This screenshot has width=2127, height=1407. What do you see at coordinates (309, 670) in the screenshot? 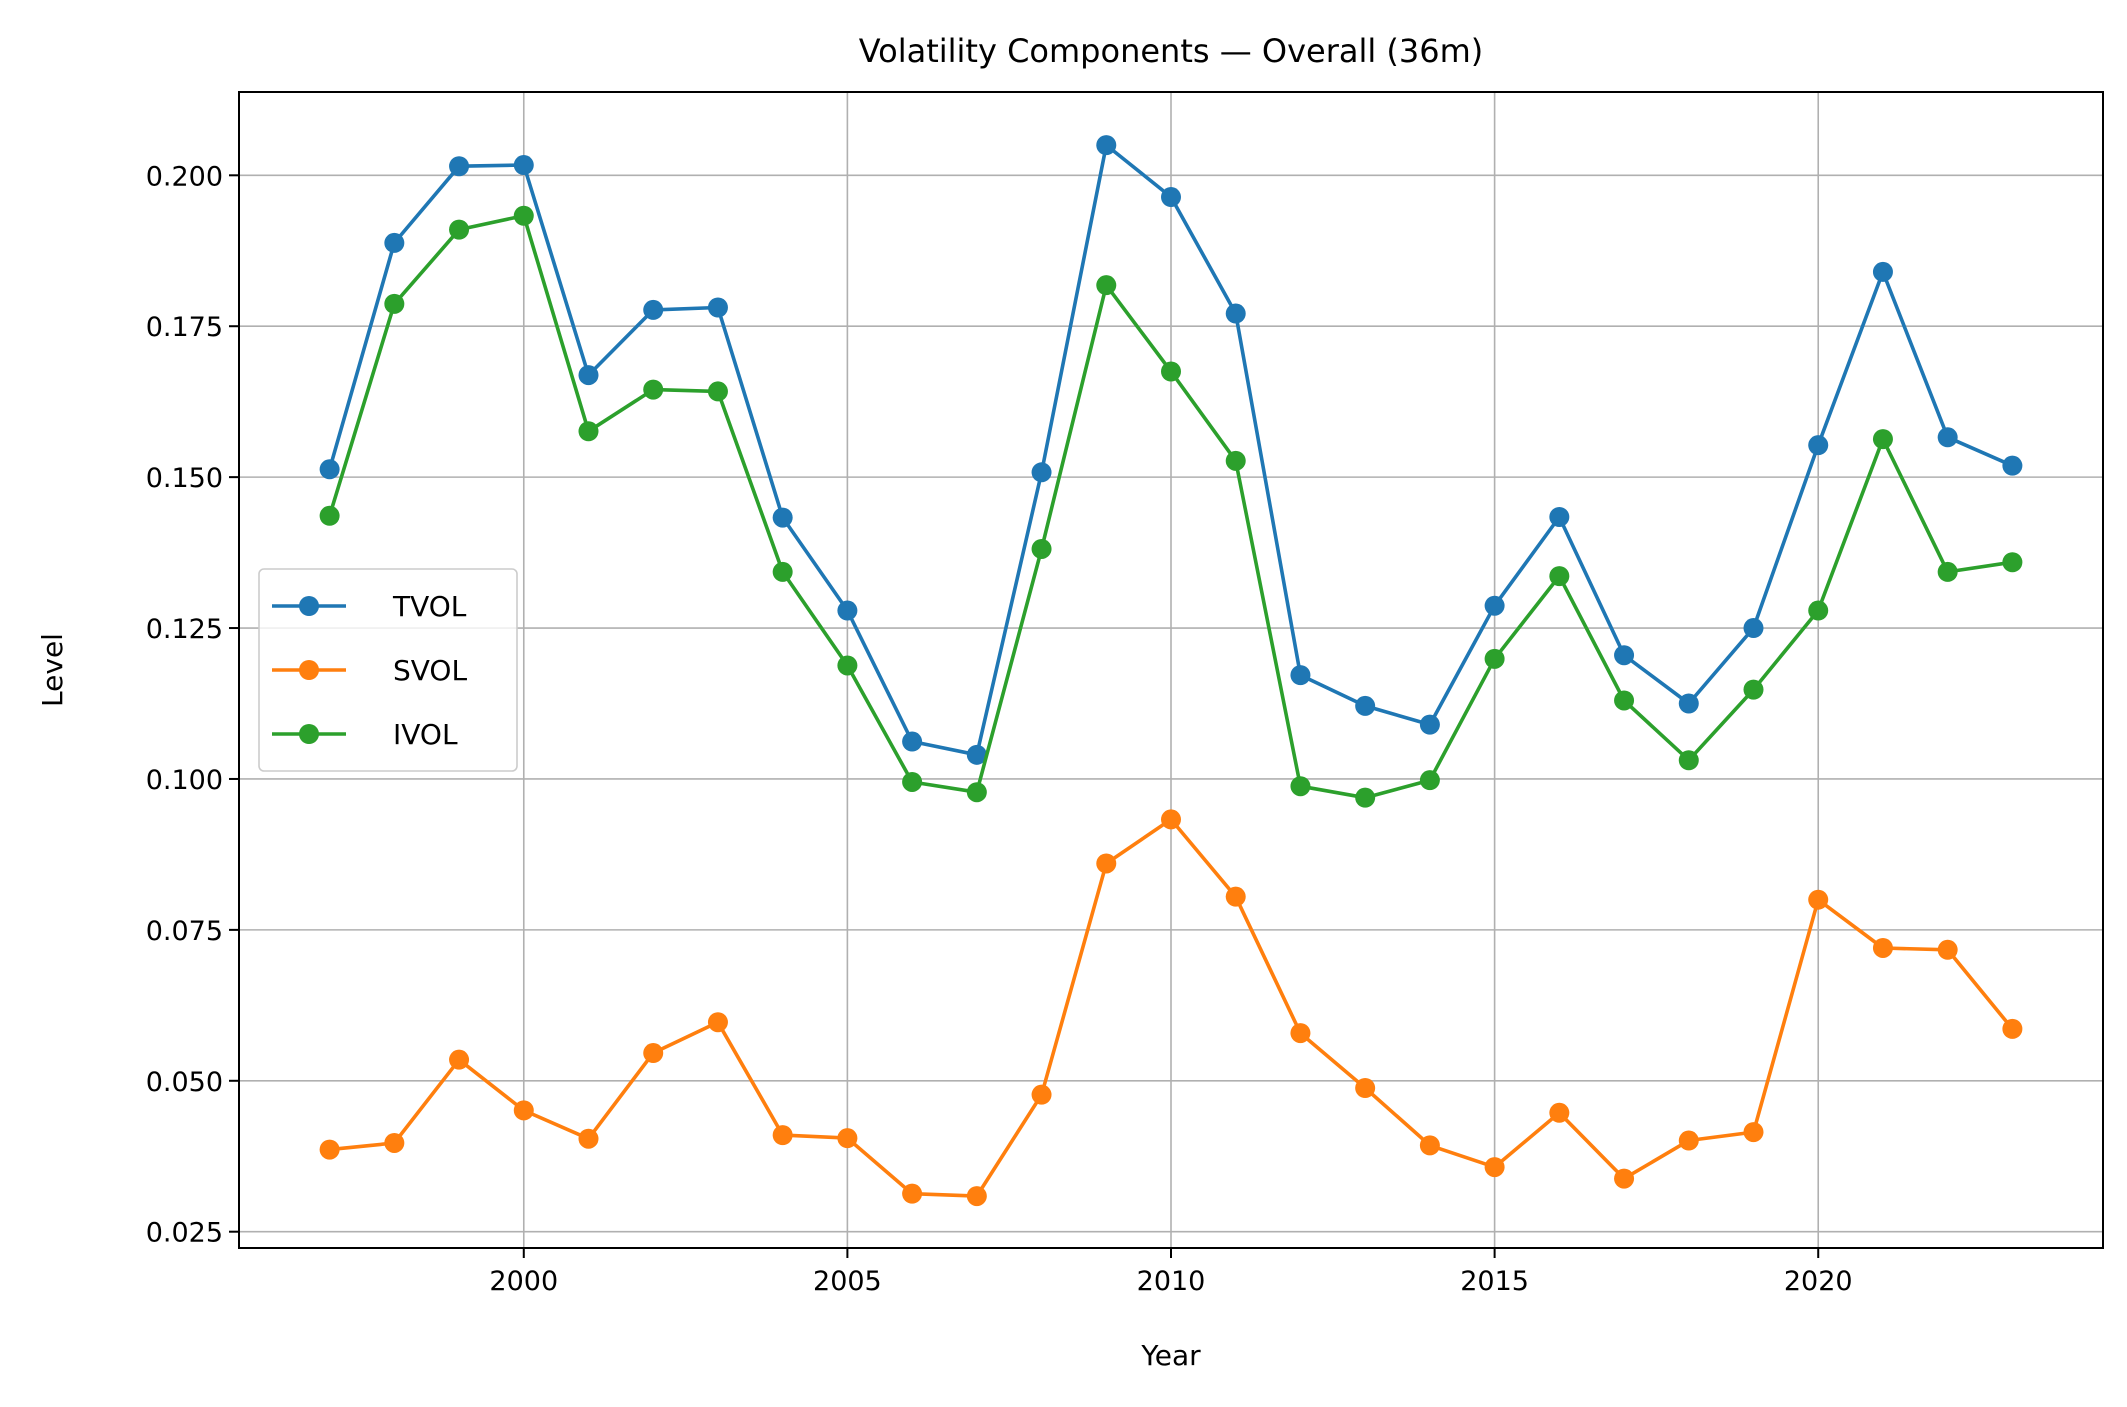
I see `legend-marker-svol` at bounding box center [309, 670].